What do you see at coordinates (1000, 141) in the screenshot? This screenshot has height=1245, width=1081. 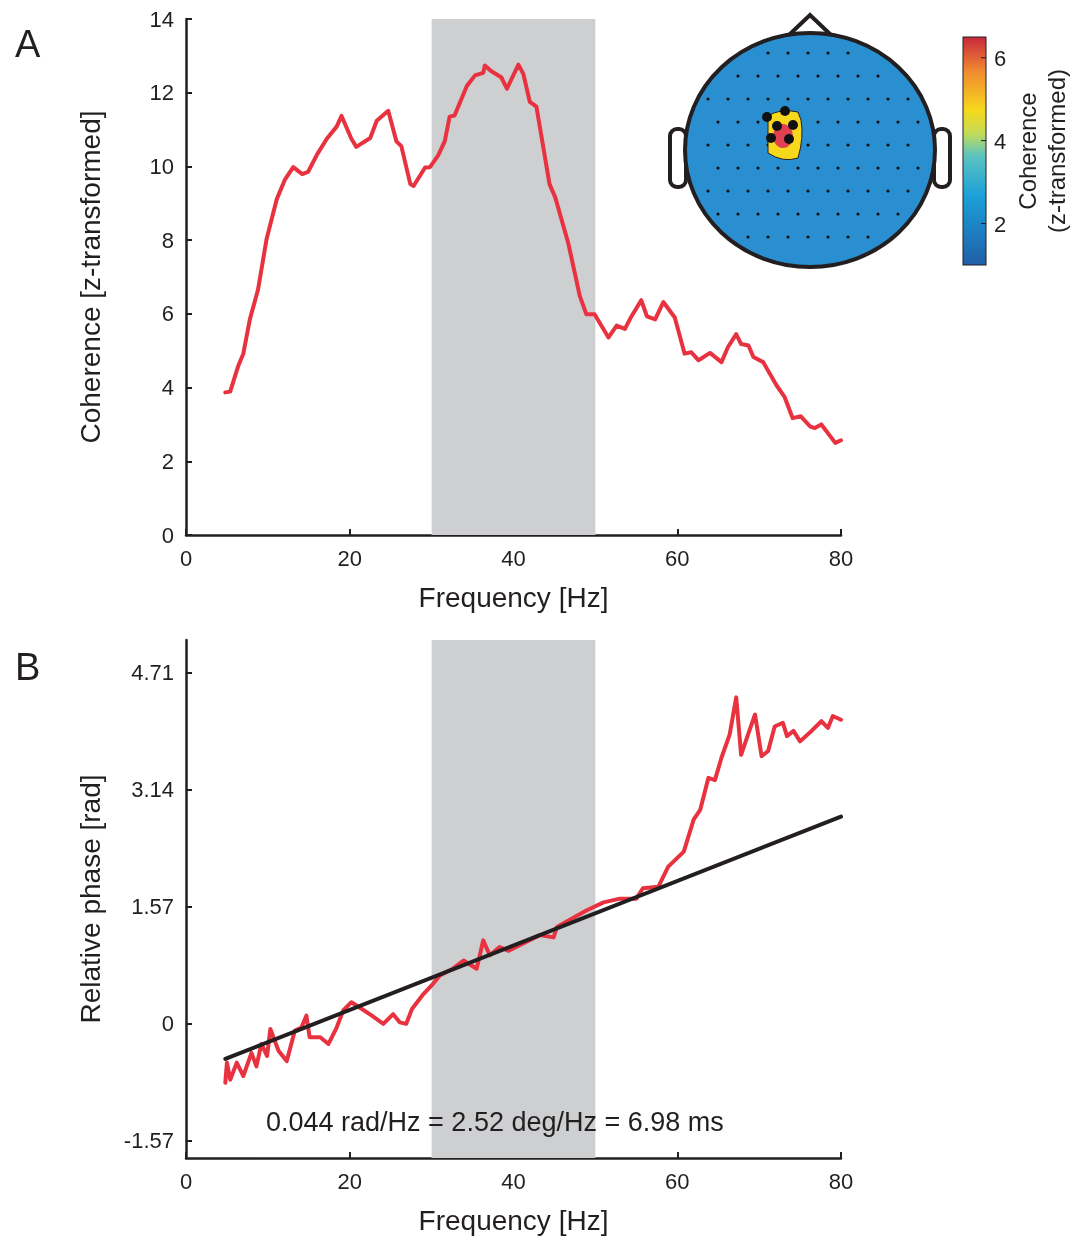 I see `color-bar-label: 4` at bounding box center [1000, 141].